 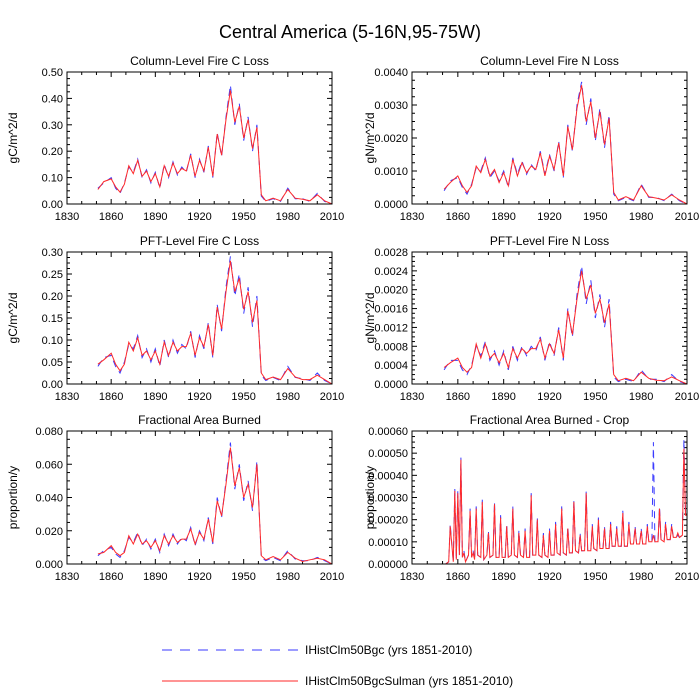 What do you see at coordinates (52, 319) in the screenshot?
I see `y-tick-label: 0.15` at bounding box center [52, 319].